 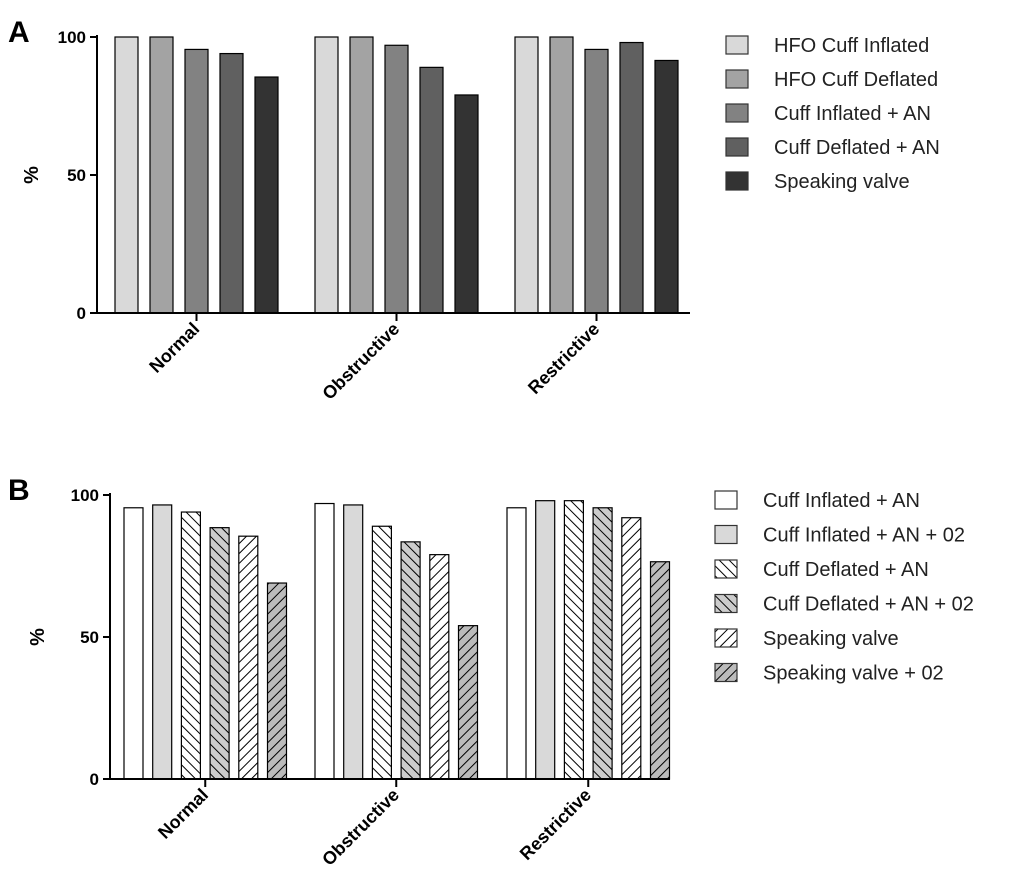 What do you see at coordinates (851, 46) in the screenshot?
I see `legend-label: HFO Cuff Inflated` at bounding box center [851, 46].